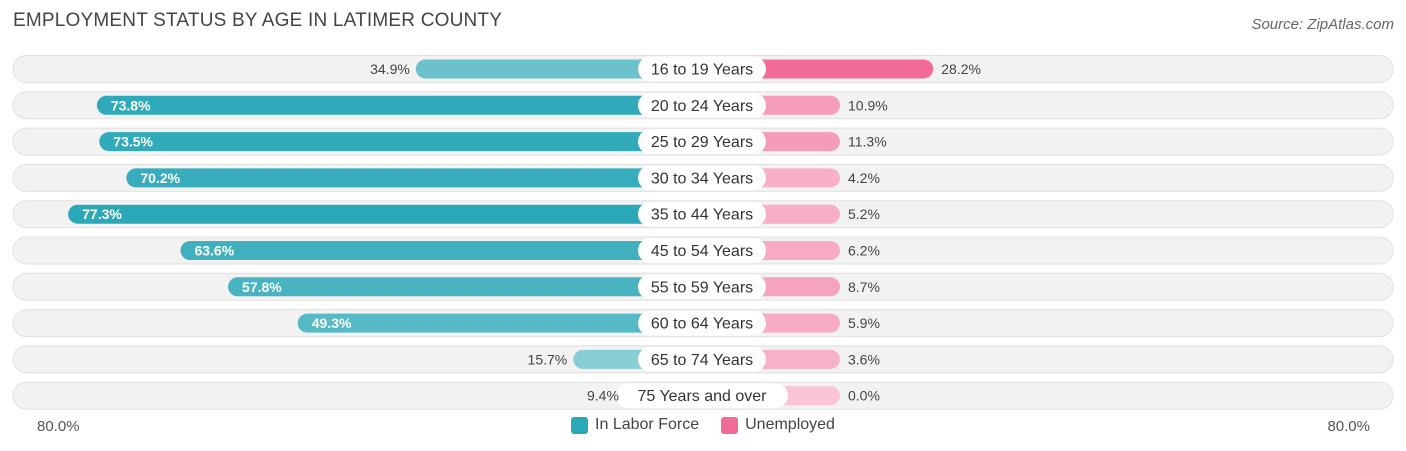  Describe the element at coordinates (133, 142) in the screenshot. I see `value-label-labor-force: 73.5%` at that location.